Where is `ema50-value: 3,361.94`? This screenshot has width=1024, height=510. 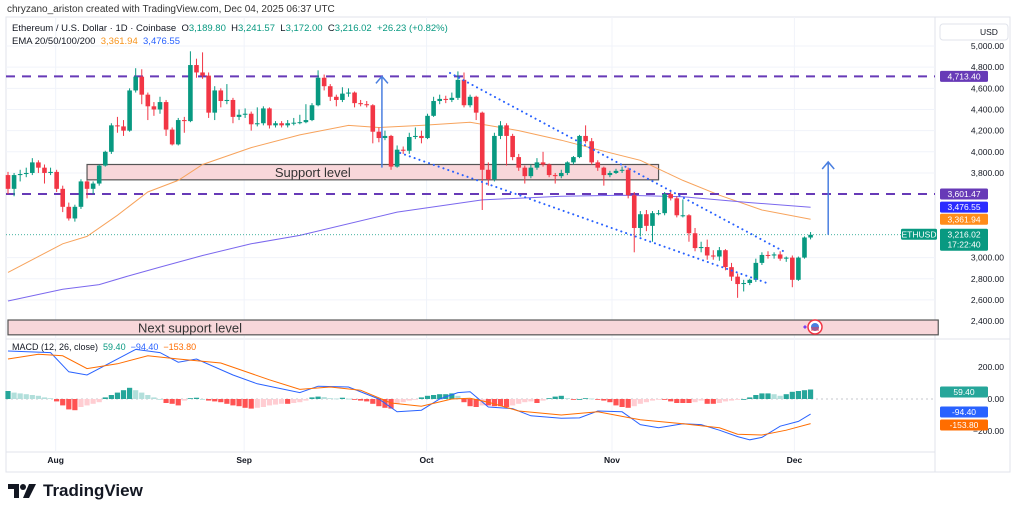
ema50-value: 3,361.94 is located at coordinates (119, 41).